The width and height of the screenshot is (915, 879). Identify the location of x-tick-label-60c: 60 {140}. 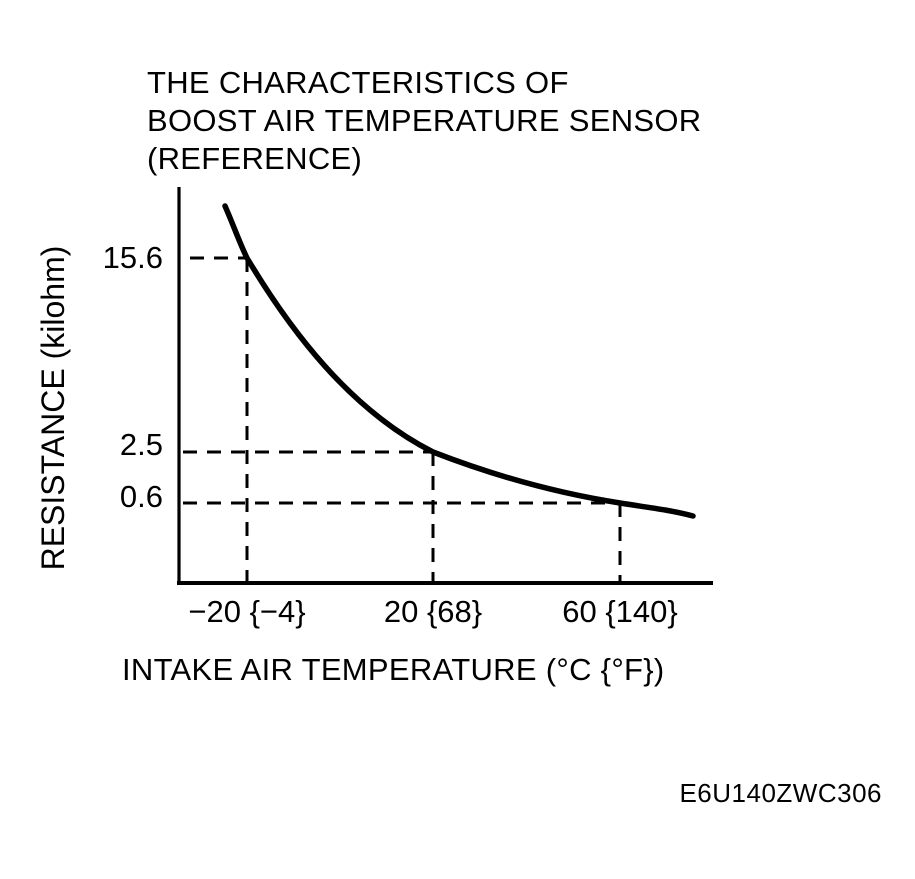
(620, 611).